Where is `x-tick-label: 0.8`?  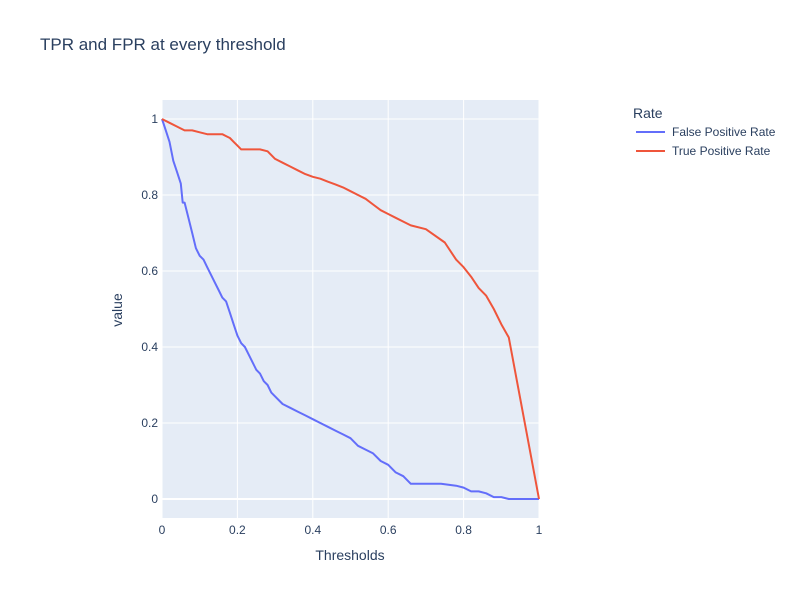
x-tick-label: 0.8 is located at coordinates (463, 530).